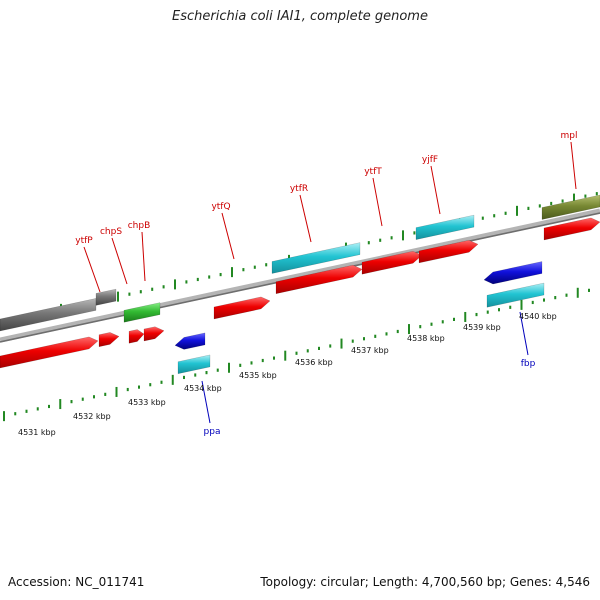 The image size is (600, 600). What do you see at coordinates (37, 432) in the screenshot?
I see `kbp-label: 4531 kbp` at bounding box center [37, 432].